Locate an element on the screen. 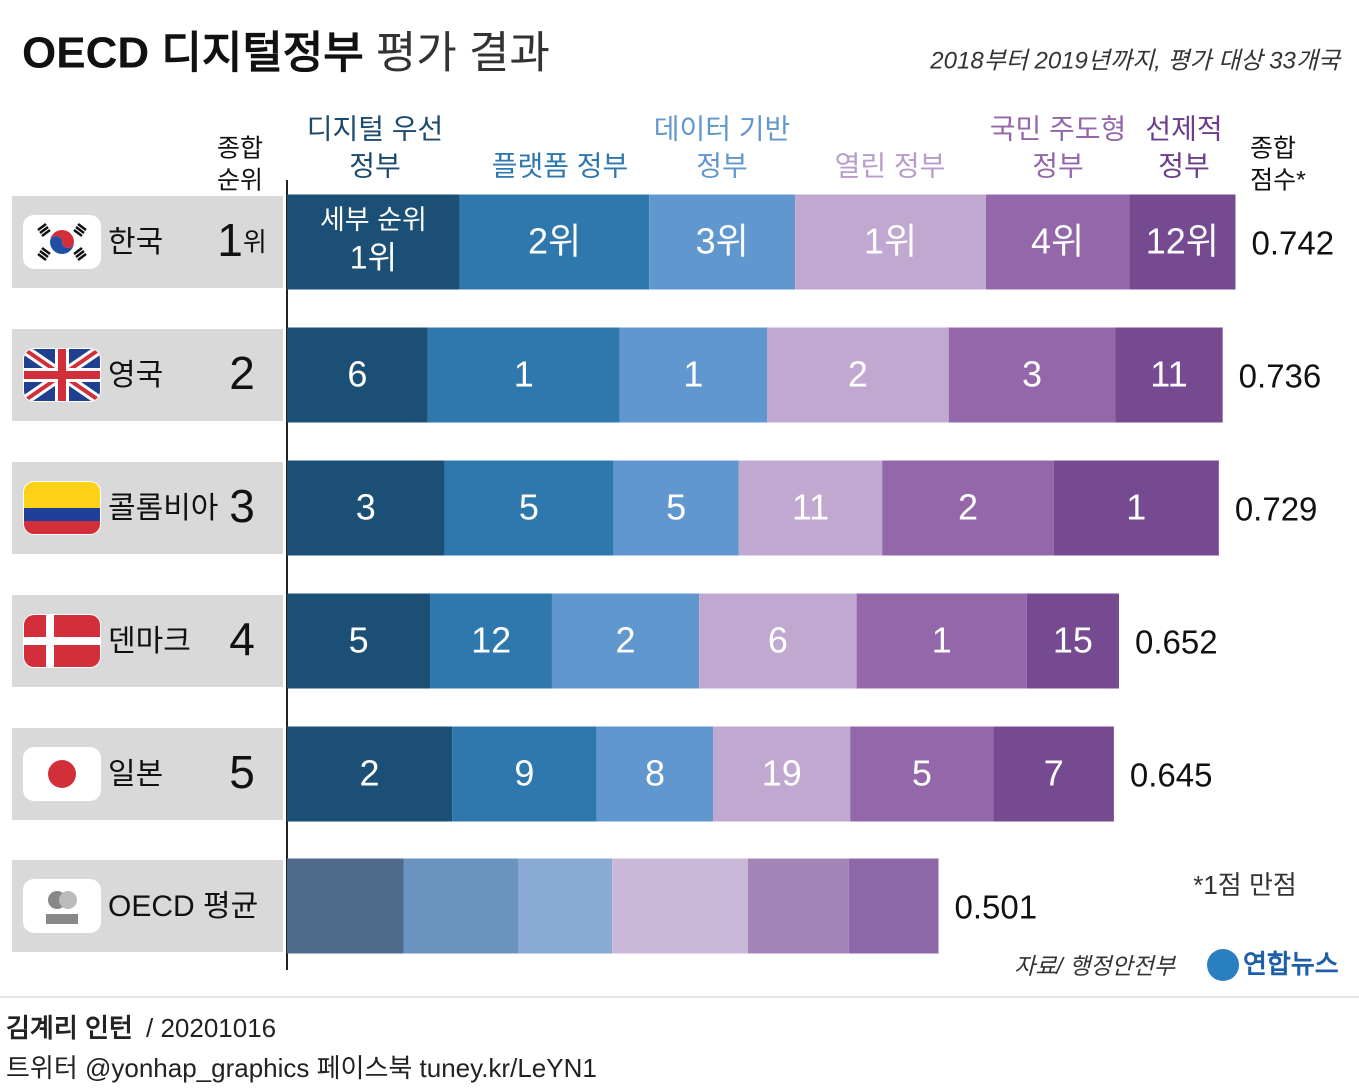 Image resolution: width=1359 pixels, height=1090 pixels. country: 한국 is located at coordinates (135, 242).